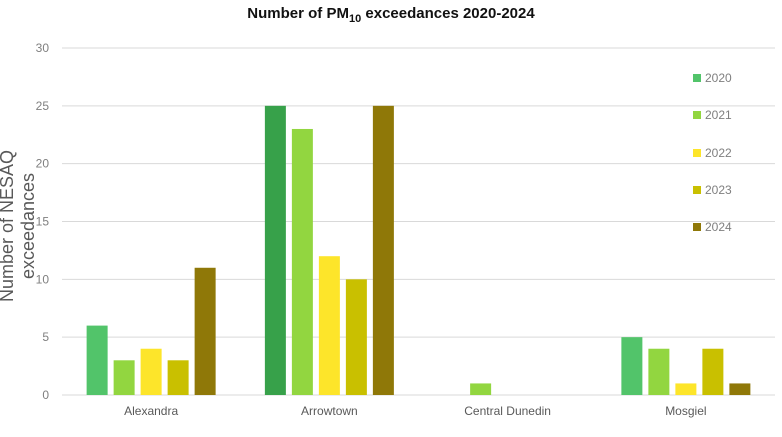 This screenshot has width=782, height=437. Describe the element at coordinates (507, 411) in the screenshot. I see `x-tick-label: Central Dunedin` at that location.